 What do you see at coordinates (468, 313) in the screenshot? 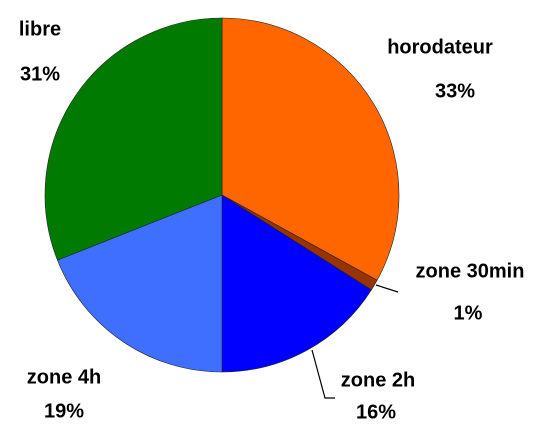
I see `slice-value-label: 1%` at bounding box center [468, 313].